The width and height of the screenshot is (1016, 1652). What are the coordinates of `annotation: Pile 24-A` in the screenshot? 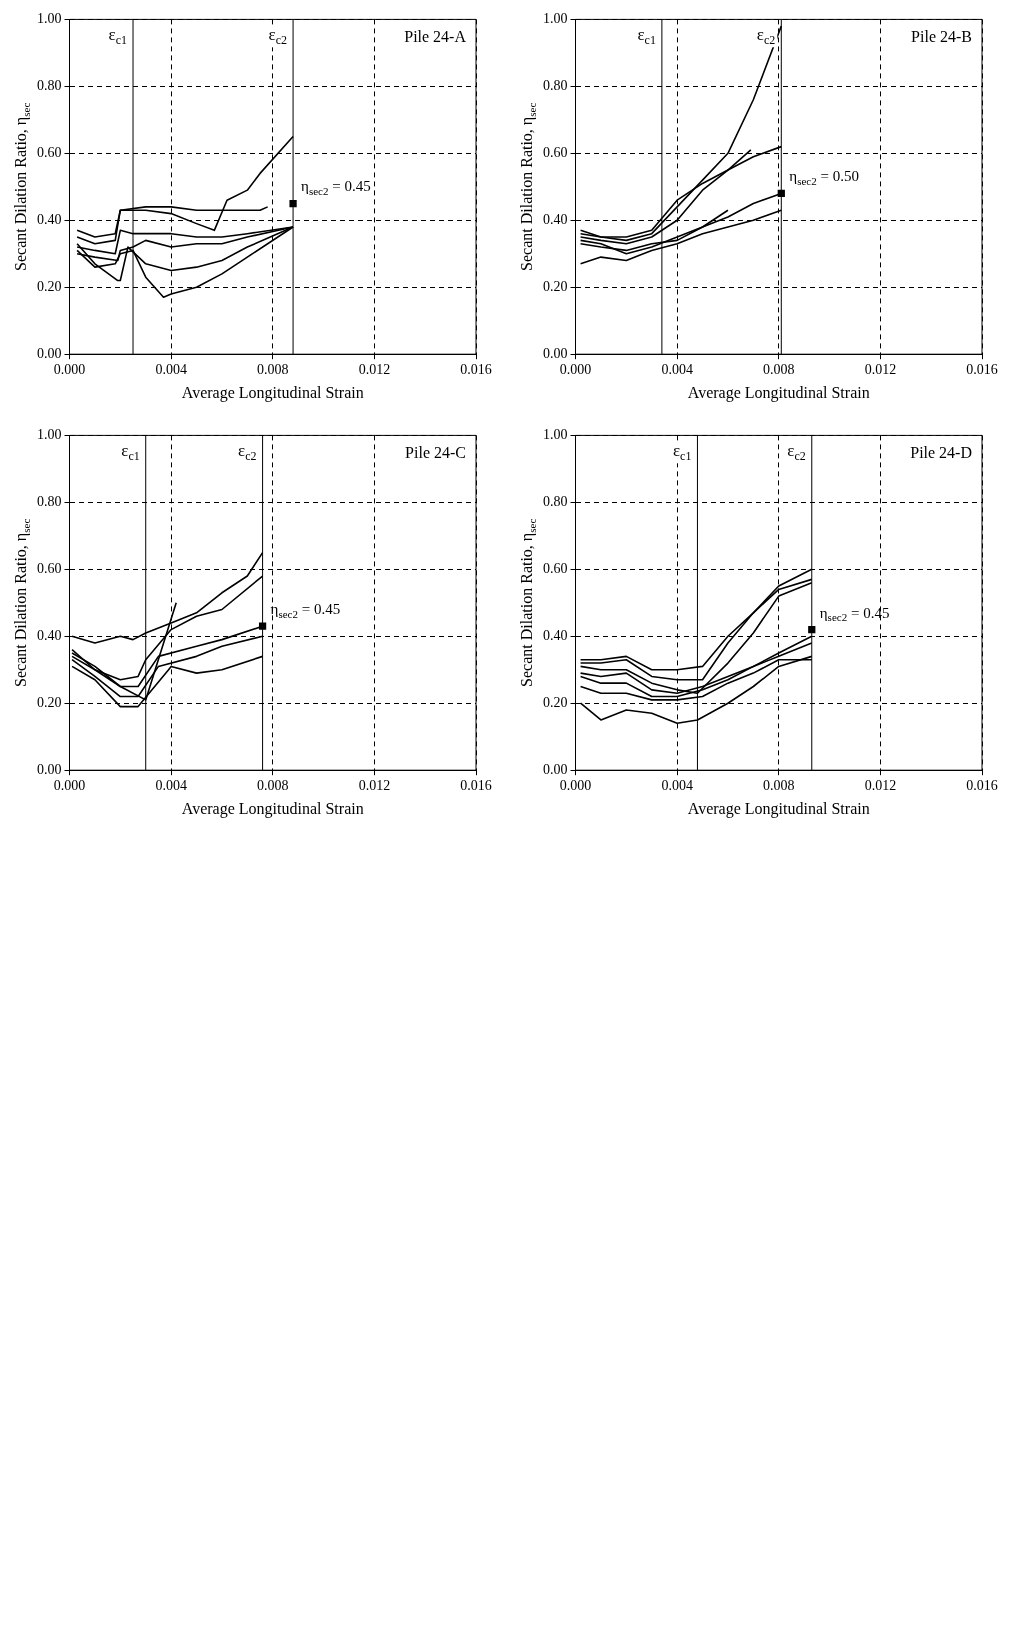 It's located at (435, 36).